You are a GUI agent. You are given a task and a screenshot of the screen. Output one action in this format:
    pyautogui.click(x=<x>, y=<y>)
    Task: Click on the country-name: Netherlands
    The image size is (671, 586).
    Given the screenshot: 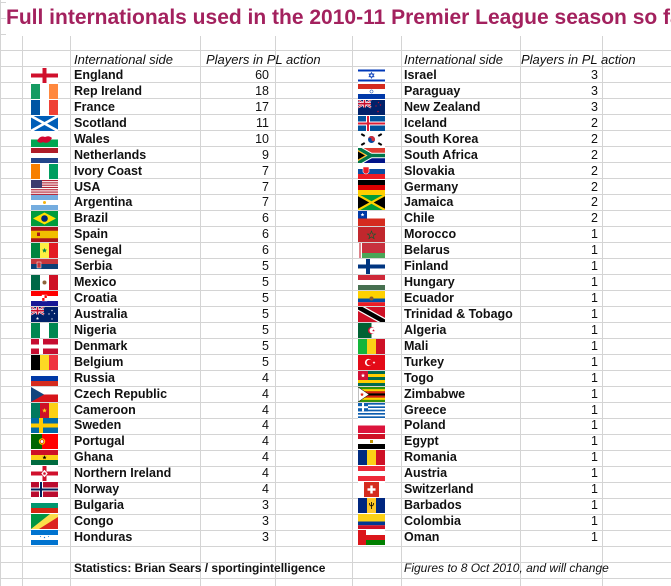 What is the action you would take?
    pyautogui.click(x=110, y=154)
    